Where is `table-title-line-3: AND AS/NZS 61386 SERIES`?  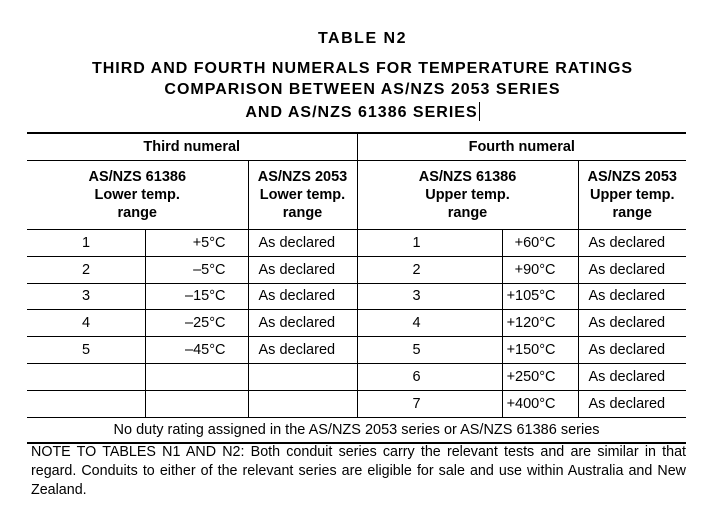
table-title-line-3: AND AS/NZS 61386 SERIES is located at coordinates (362, 112).